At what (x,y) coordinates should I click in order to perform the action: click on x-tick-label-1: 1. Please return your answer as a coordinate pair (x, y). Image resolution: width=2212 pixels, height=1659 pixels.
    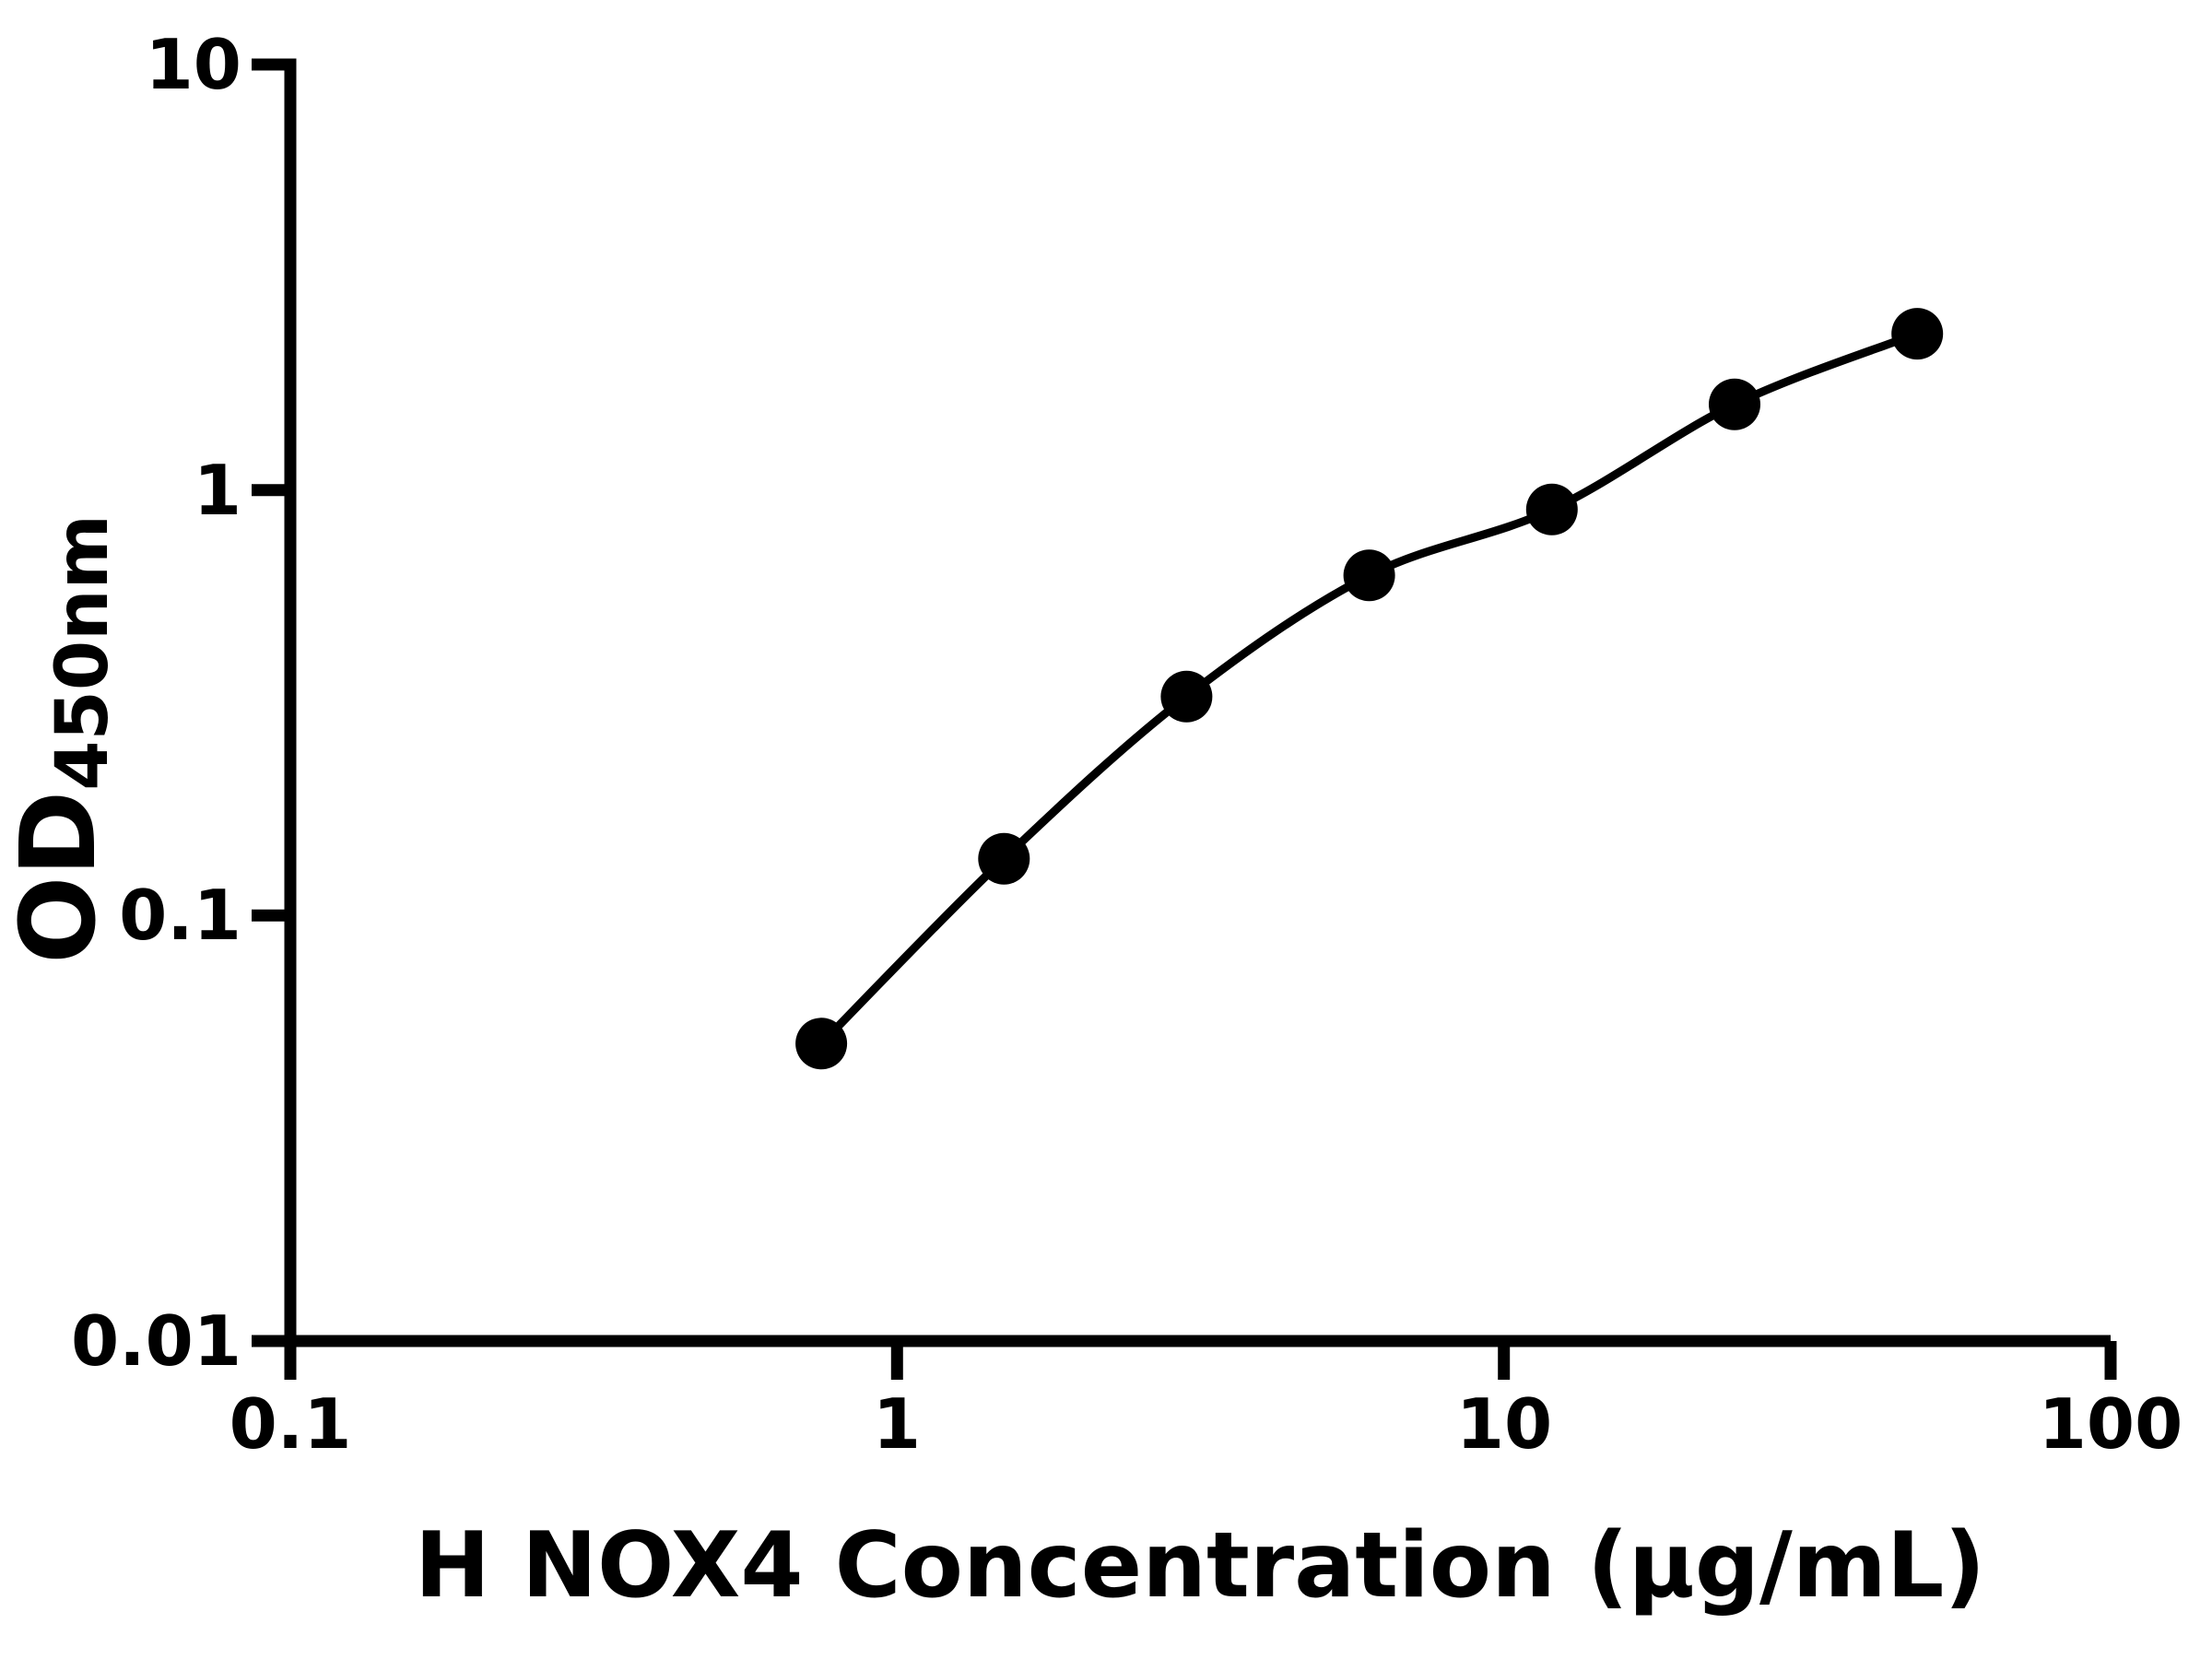
    Looking at the image, I should click on (897, 1424).